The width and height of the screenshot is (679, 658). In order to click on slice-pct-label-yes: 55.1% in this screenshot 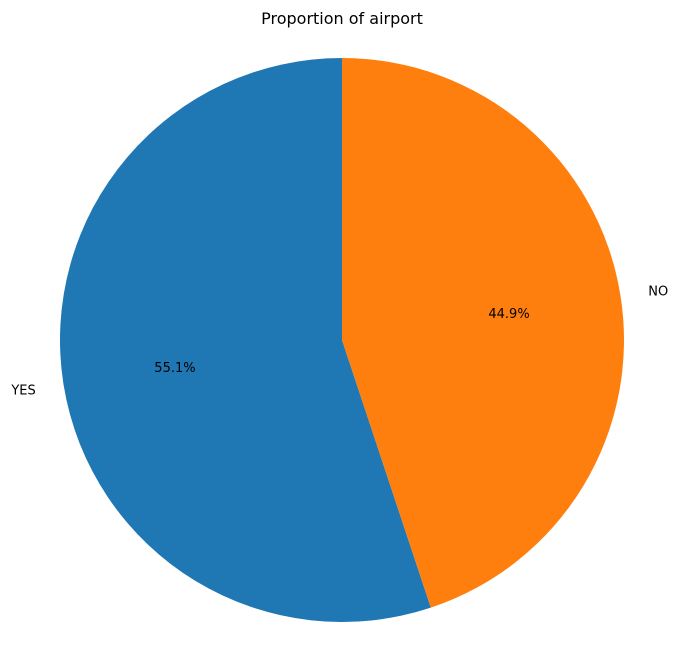, I will do `click(174, 368)`.